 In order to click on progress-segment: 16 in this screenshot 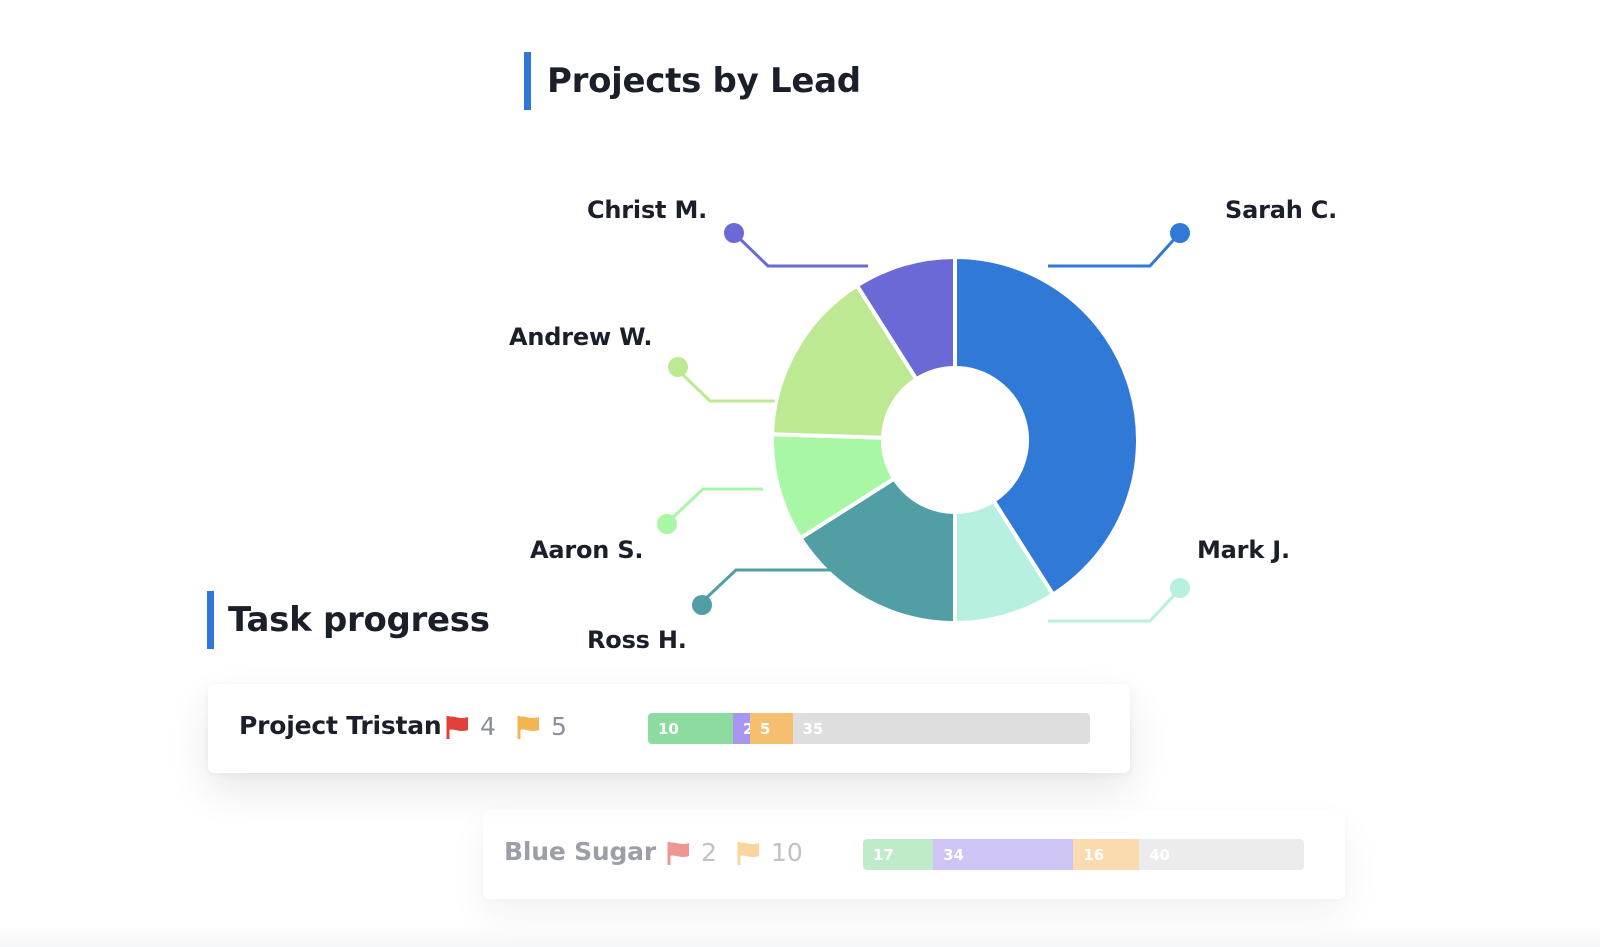, I will do `click(1106, 854)`.